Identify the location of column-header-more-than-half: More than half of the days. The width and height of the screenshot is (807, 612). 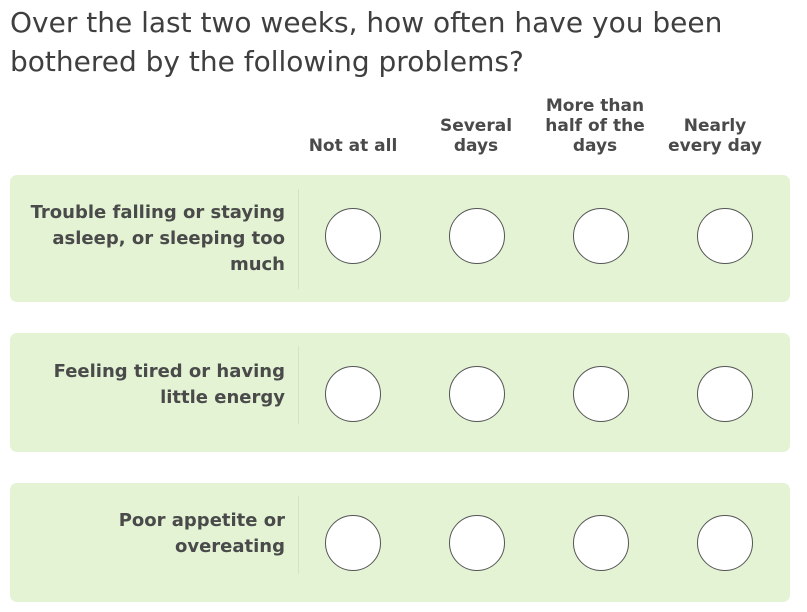
(595, 126).